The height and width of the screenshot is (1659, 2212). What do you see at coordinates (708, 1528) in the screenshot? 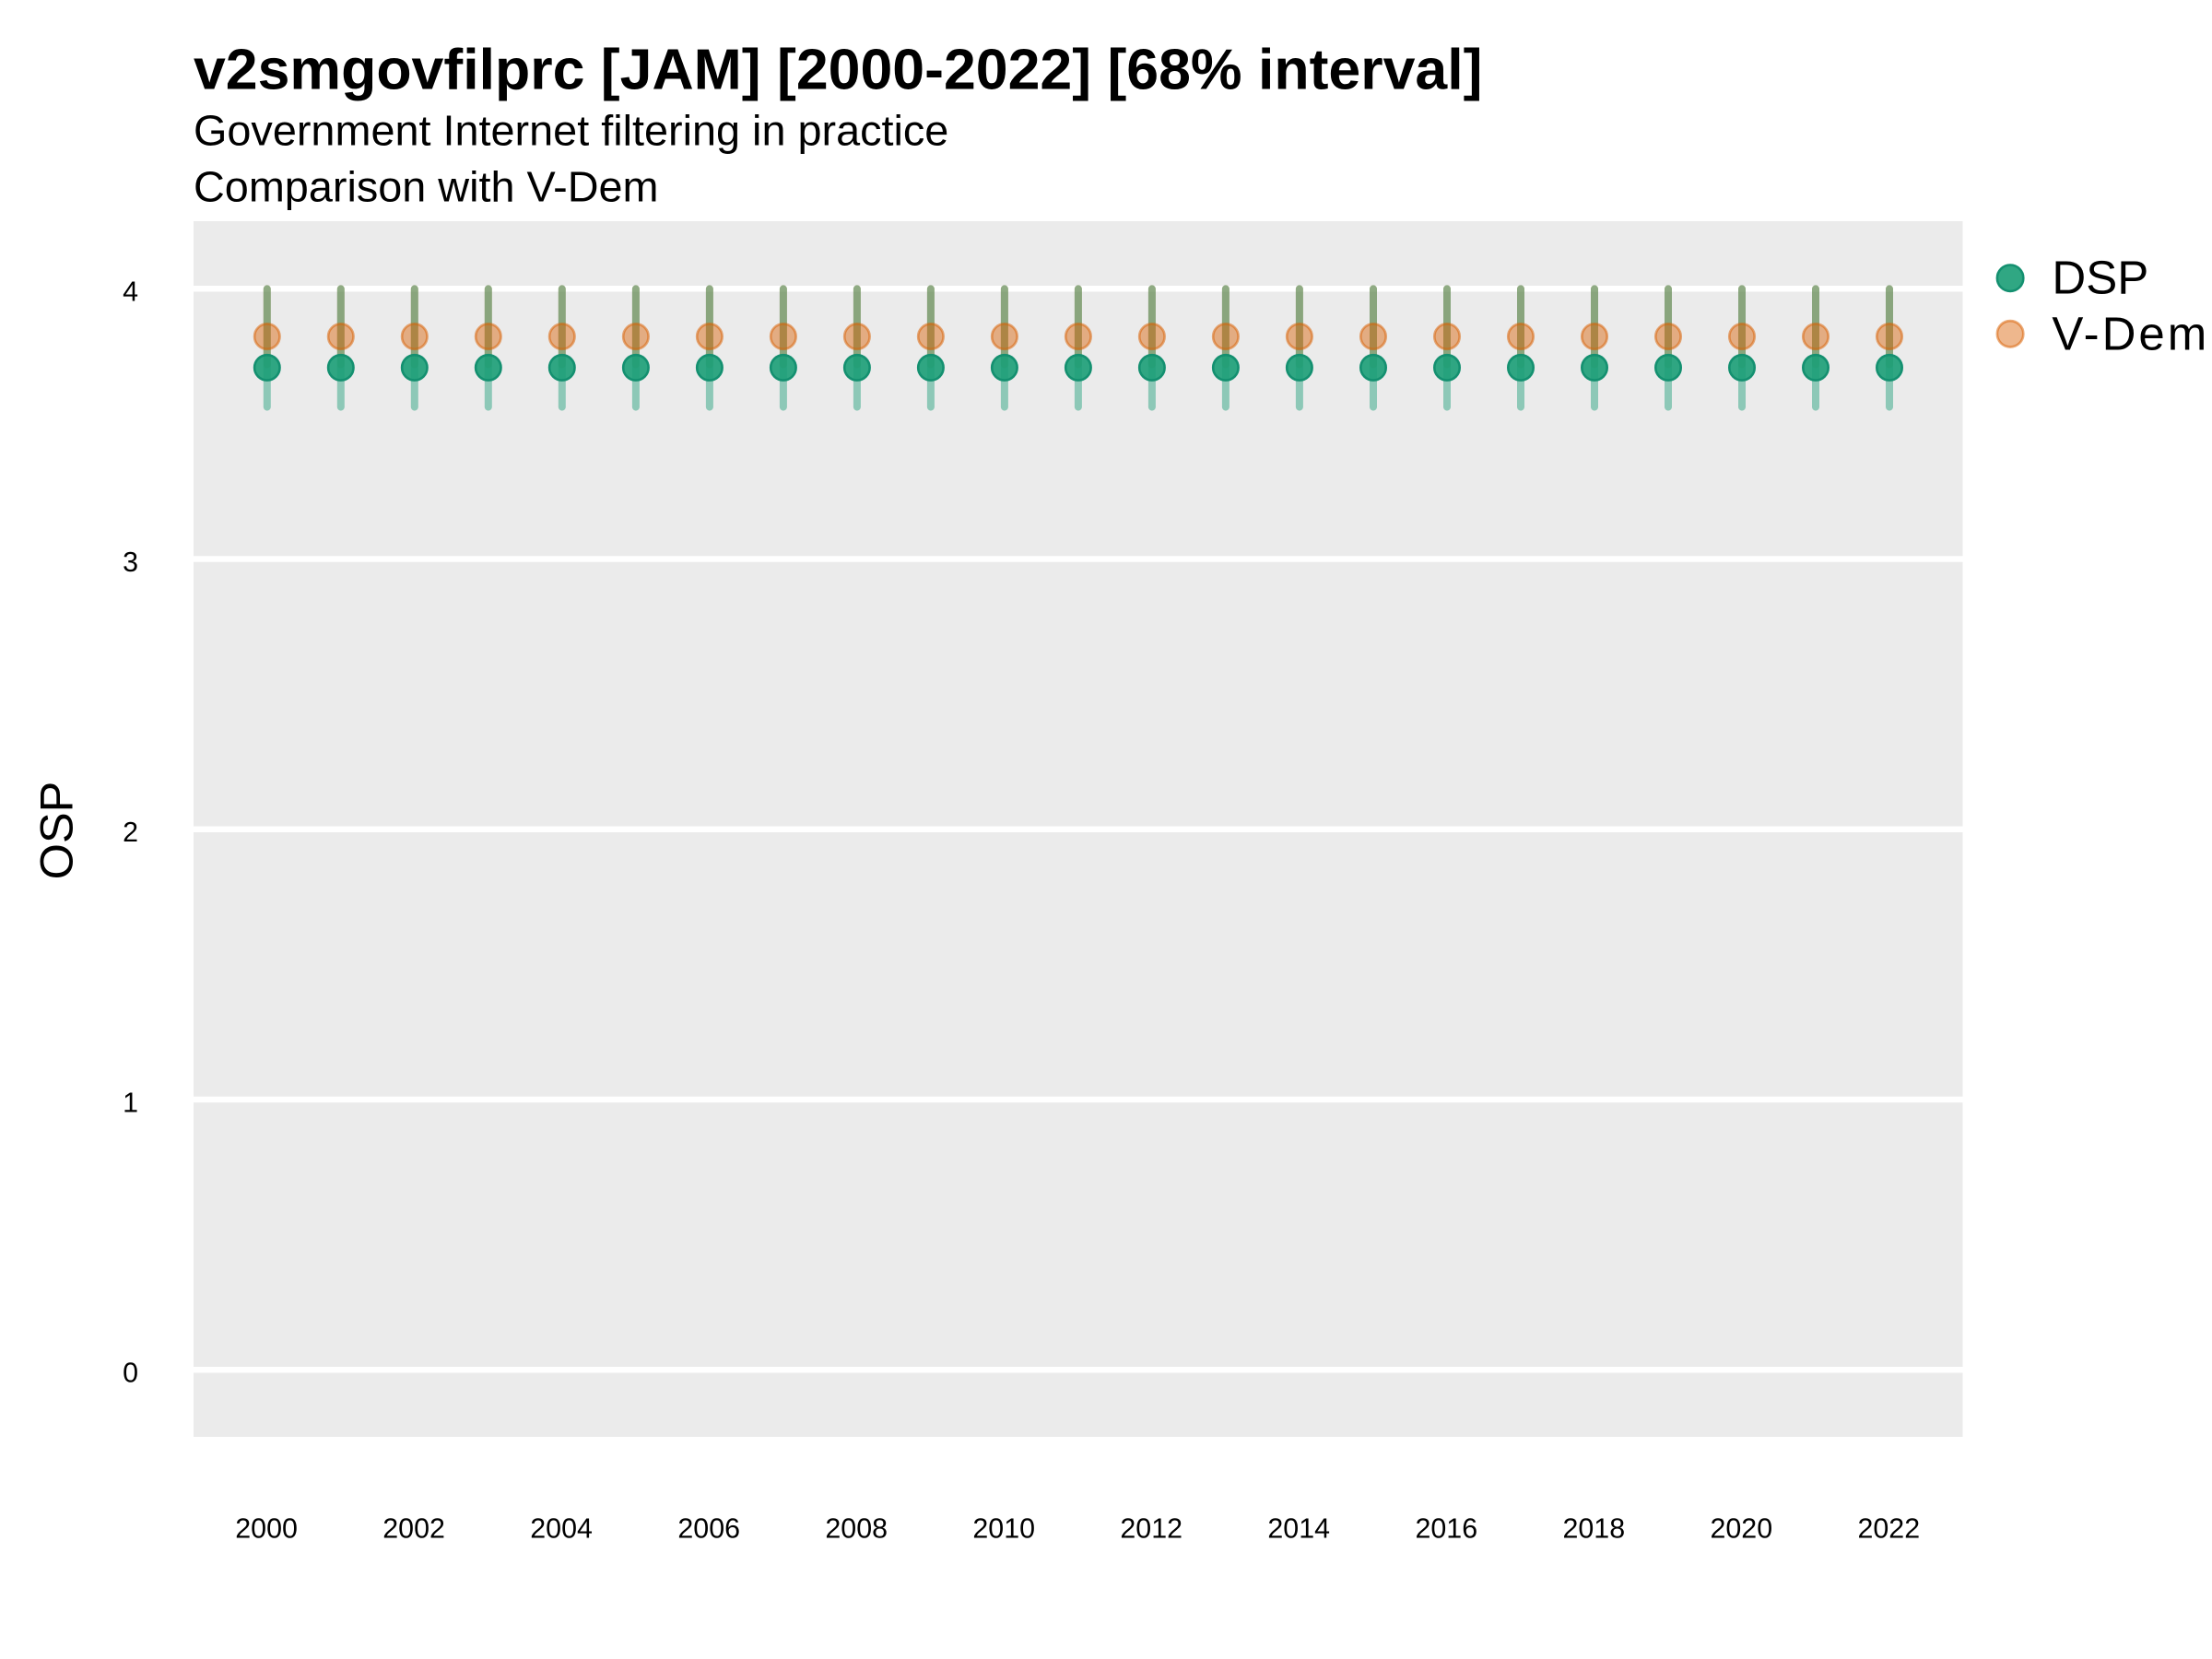
I see `svg-text: 2006` at bounding box center [708, 1528].